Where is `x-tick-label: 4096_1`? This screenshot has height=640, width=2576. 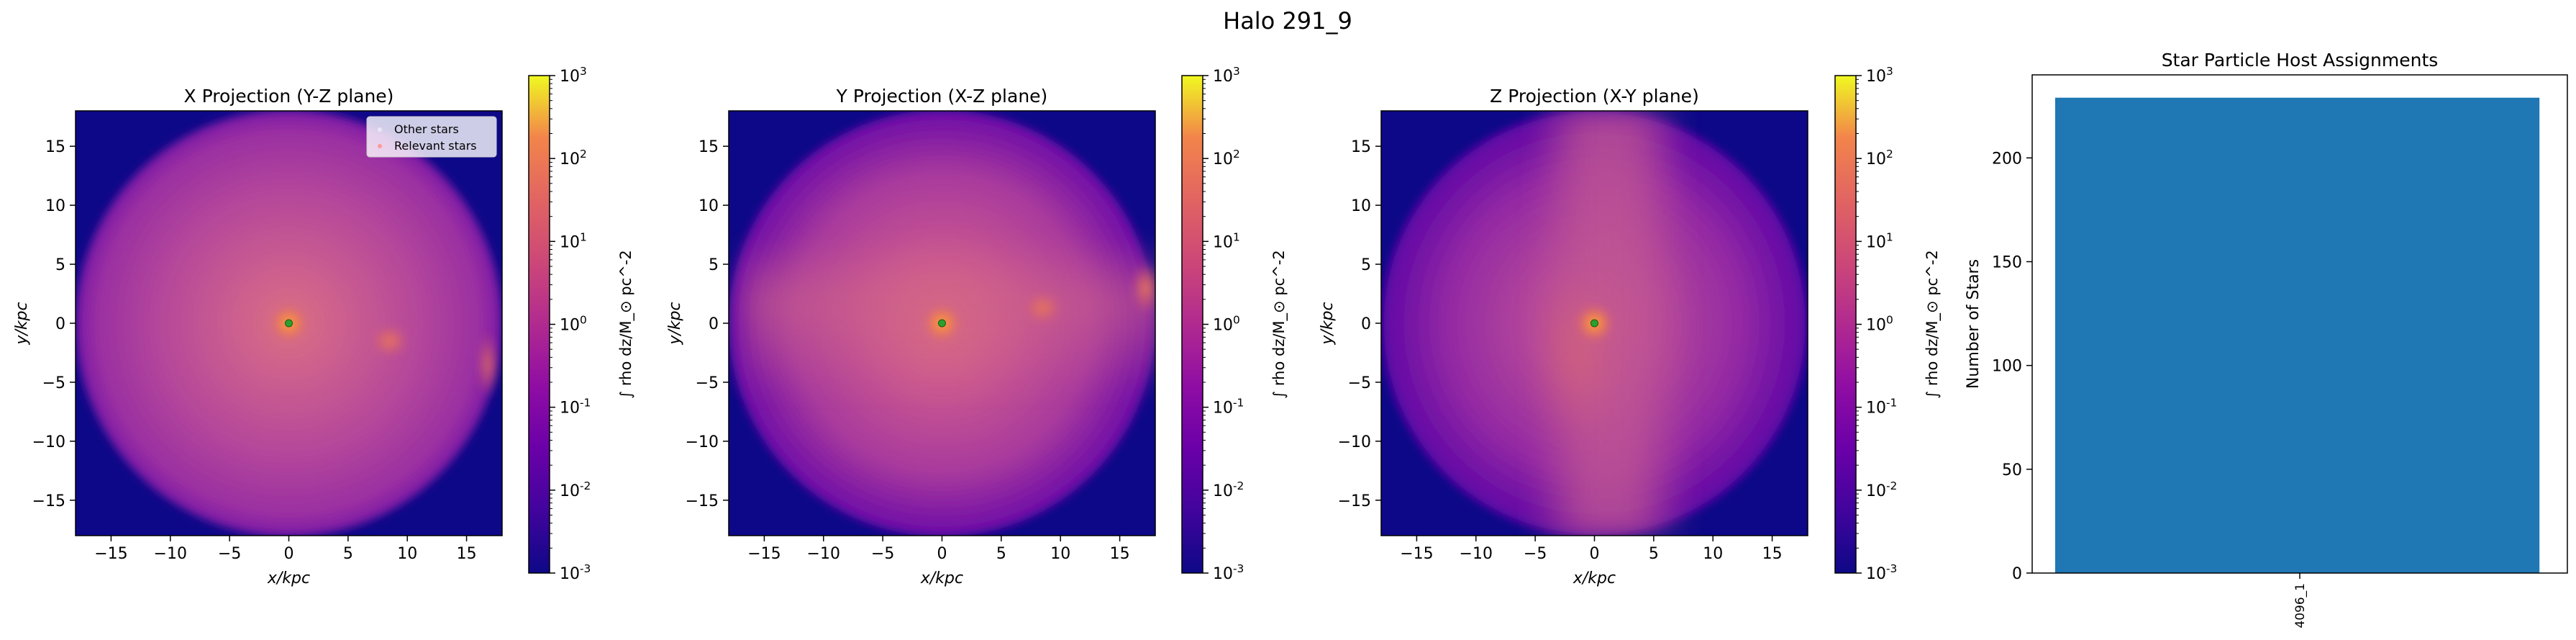
x-tick-label: 4096_1 is located at coordinates (2300, 605).